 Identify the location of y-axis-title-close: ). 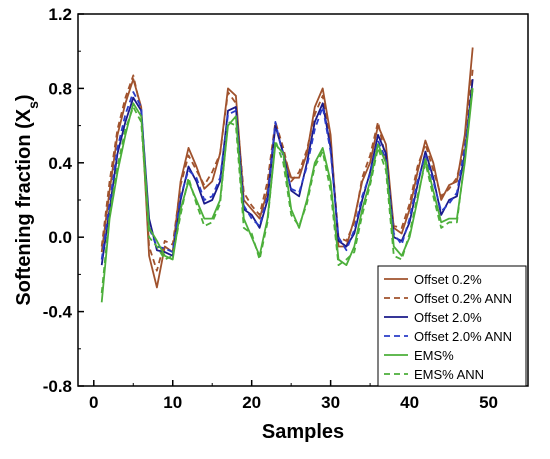
(24, 97).